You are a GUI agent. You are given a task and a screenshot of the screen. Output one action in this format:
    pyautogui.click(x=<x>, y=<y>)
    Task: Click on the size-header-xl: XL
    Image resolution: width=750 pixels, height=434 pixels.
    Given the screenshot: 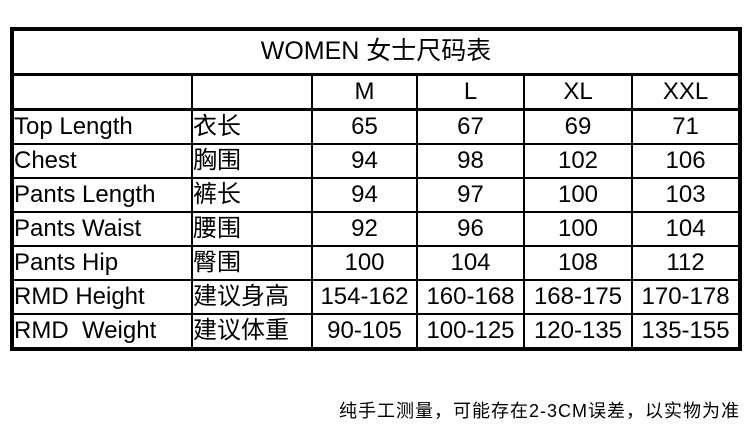 What is the action you would take?
    pyautogui.click(x=578, y=92)
    